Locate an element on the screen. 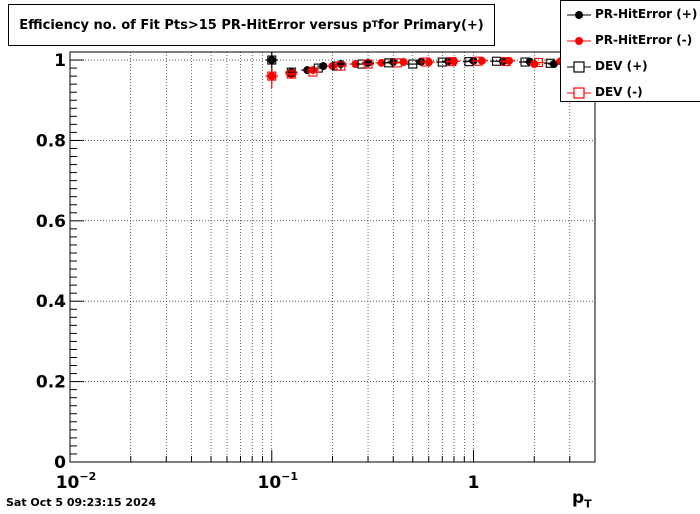 This screenshot has width=700, height=514. x-tick-label: 10⁻¹ is located at coordinates (277, 481).